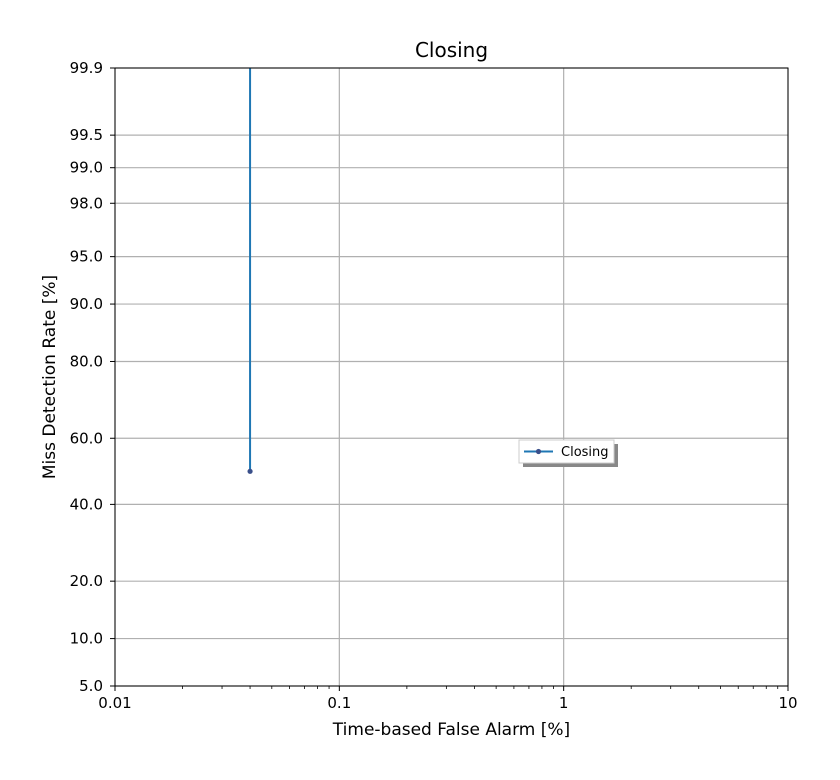 This screenshot has height=780, width=840. Describe the element at coordinates (86, 639) in the screenshot. I see `y-tick-label: 10.0` at that location.